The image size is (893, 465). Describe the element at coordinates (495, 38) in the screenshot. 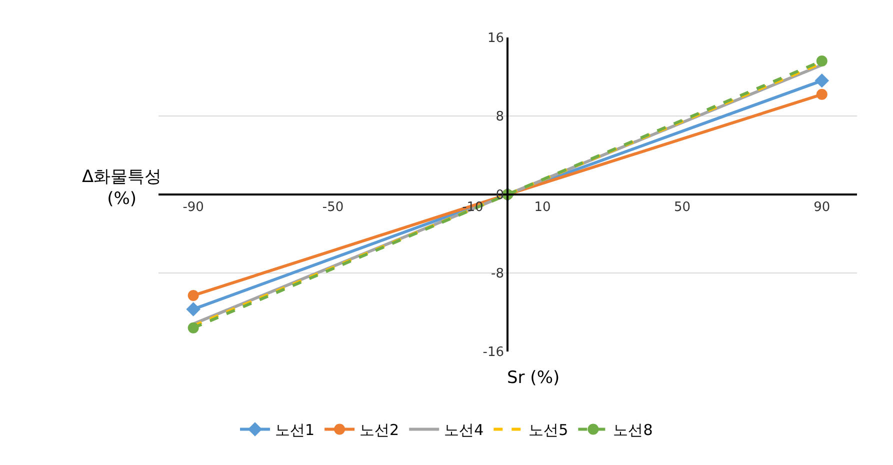

I see `y-tick-label: 16` at that location.